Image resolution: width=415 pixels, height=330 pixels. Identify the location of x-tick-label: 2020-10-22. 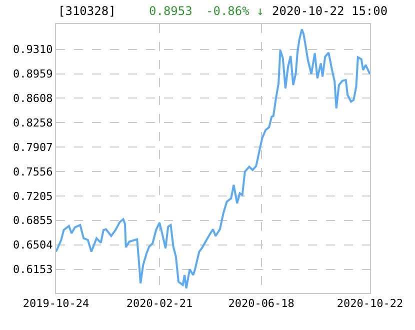
(370, 303).